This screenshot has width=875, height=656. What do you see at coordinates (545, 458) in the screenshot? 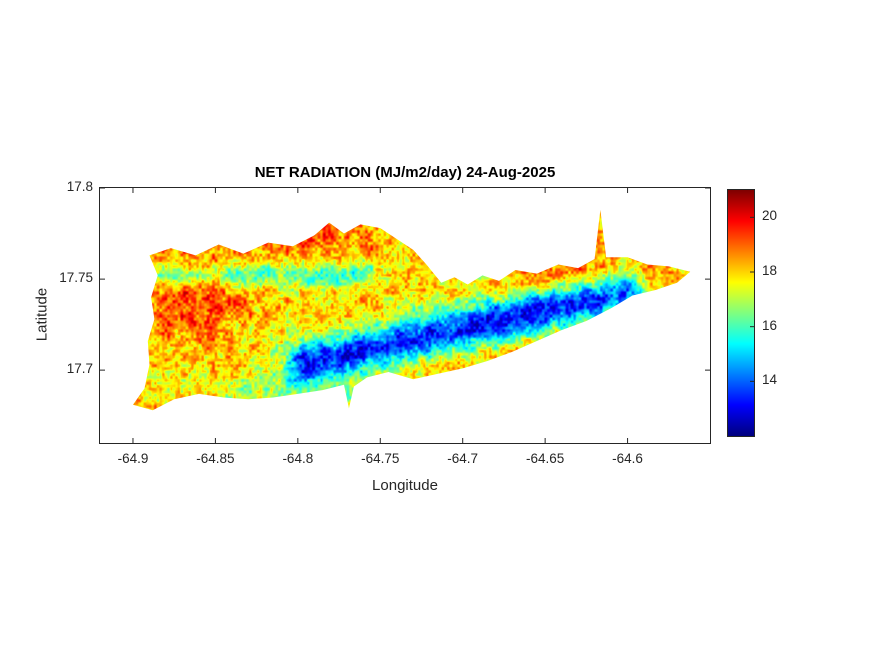
I see `x-tick-label: -64.65` at bounding box center [545, 458].